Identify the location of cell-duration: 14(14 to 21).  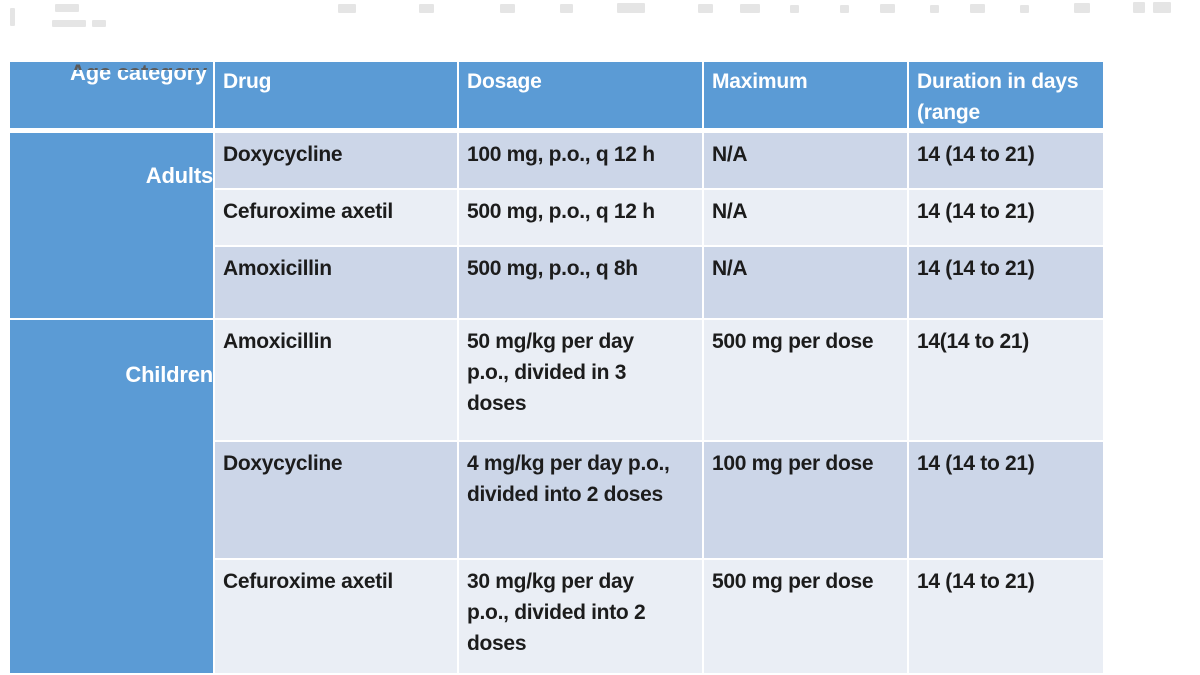
(1006, 379).